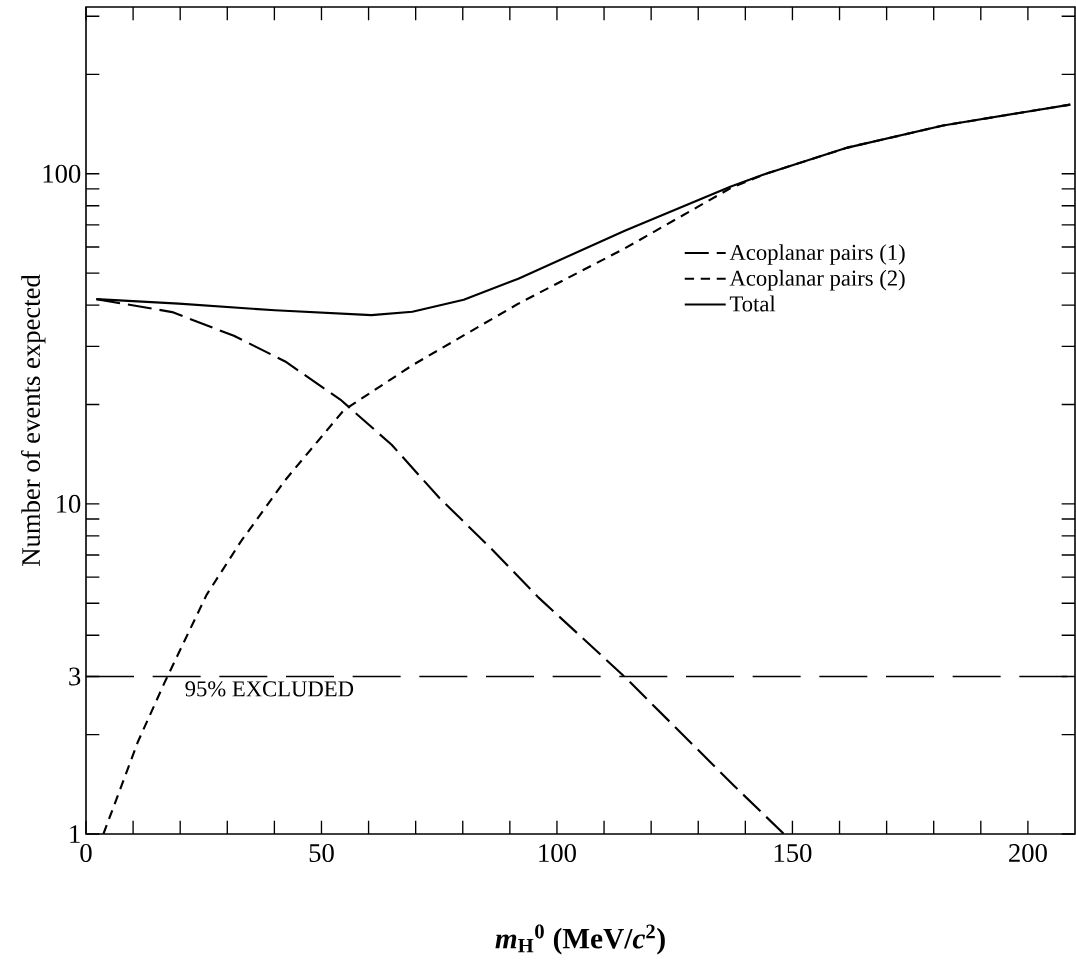  What do you see at coordinates (817, 254) in the screenshot?
I see `legend-label: Acoplanar pairs (1)` at bounding box center [817, 254].